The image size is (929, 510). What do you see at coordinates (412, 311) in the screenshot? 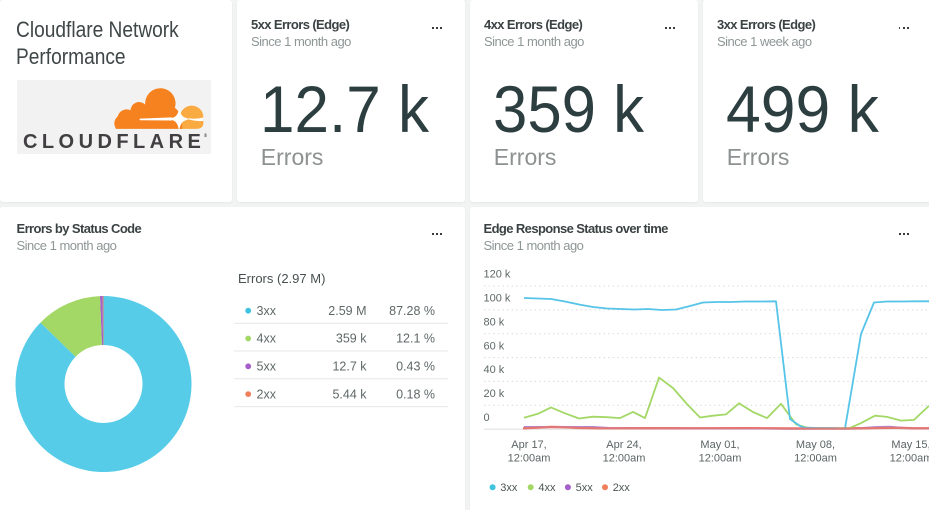
I see `svg-text: 87.28 %` at bounding box center [412, 311].